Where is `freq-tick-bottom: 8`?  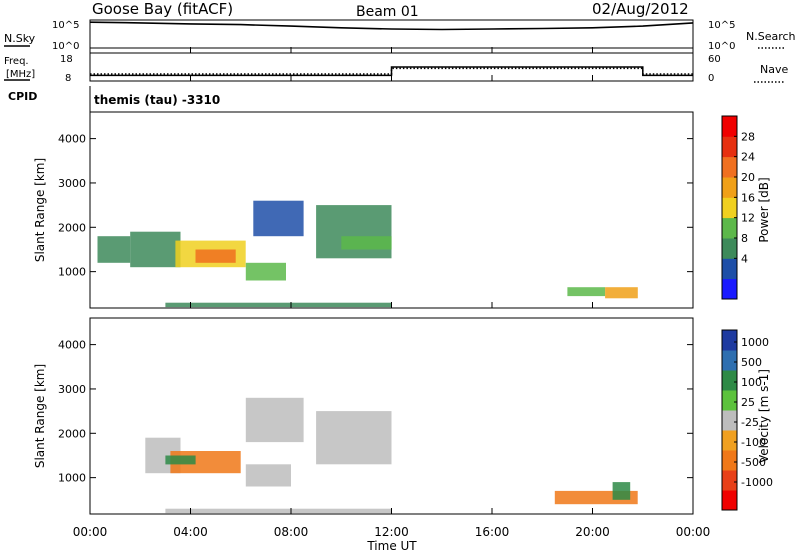
freq-tick-bottom: 8 is located at coordinates (68, 78).